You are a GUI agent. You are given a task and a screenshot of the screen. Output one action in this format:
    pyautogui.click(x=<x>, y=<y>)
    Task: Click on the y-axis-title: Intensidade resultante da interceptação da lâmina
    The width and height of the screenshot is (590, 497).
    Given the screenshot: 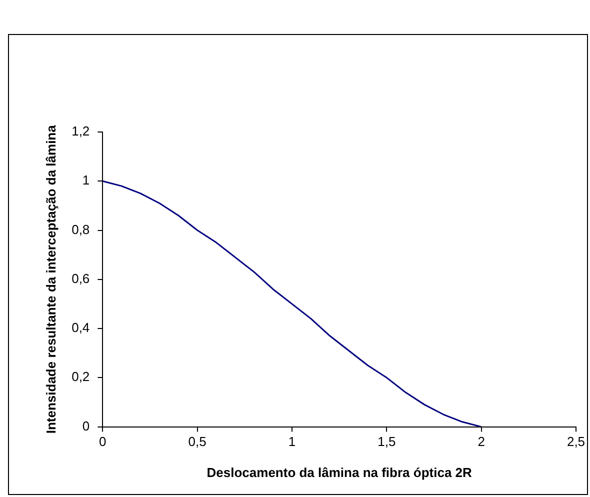 What is the action you would take?
    pyautogui.click(x=50, y=279)
    